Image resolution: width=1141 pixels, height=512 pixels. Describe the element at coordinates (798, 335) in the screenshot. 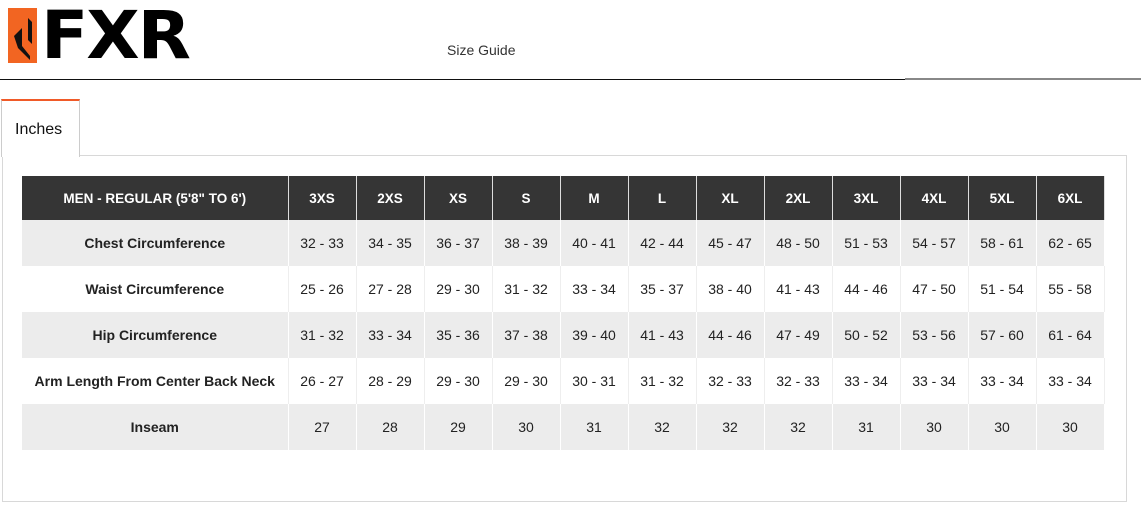

I see `measurement-cell: 47 - 49` at that location.